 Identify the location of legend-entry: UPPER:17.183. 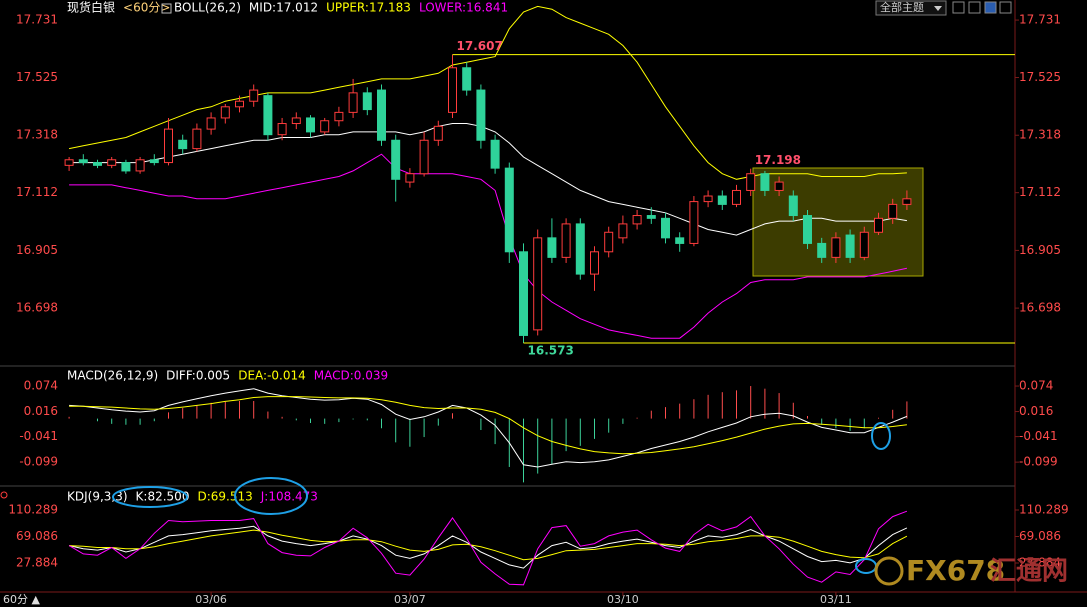
(368, 8).